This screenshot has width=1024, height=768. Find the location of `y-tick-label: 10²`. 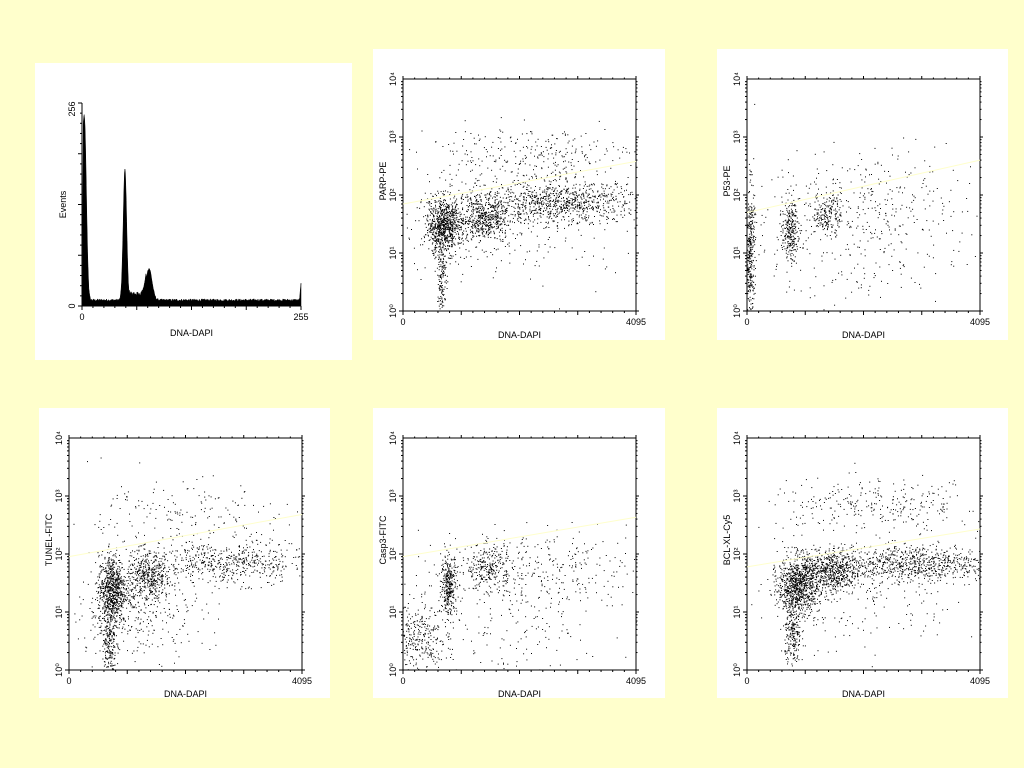

y-tick-label: 10² is located at coordinates (737, 194).